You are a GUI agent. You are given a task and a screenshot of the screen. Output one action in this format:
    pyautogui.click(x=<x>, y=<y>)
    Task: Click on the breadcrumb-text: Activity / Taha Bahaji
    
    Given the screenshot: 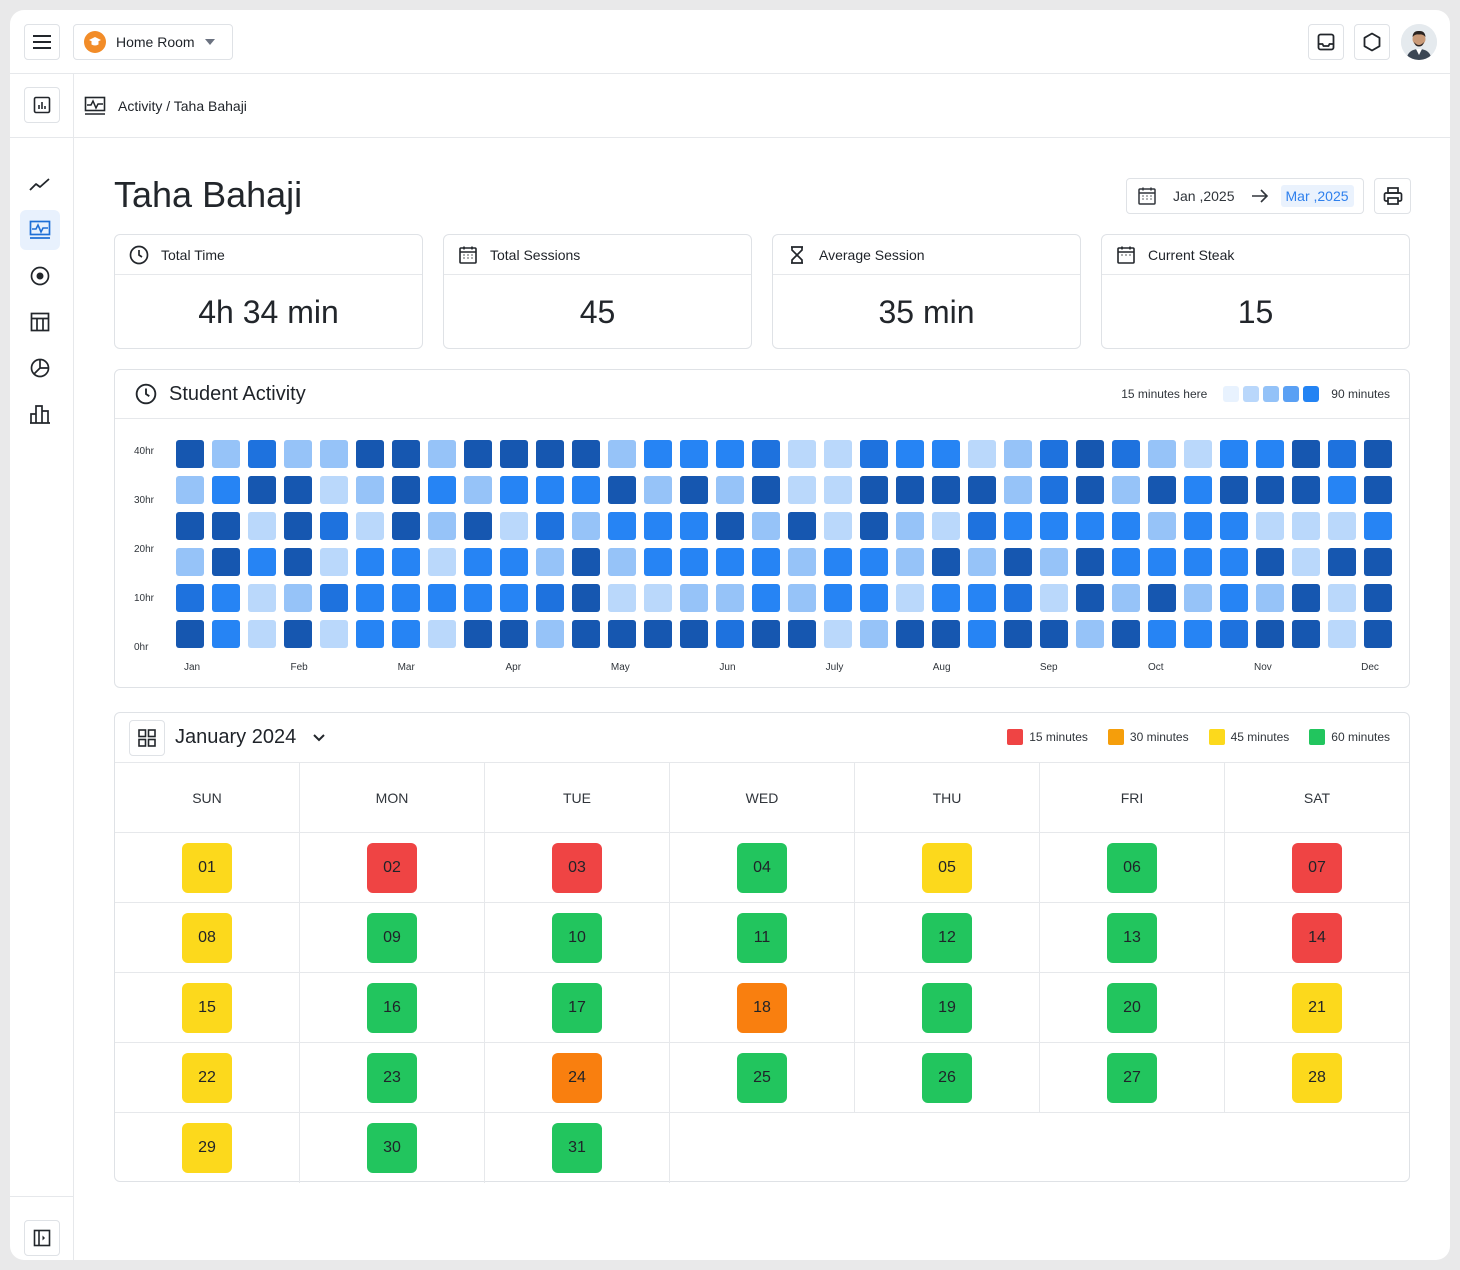 What is the action you would take?
    pyautogui.click(x=182, y=105)
    